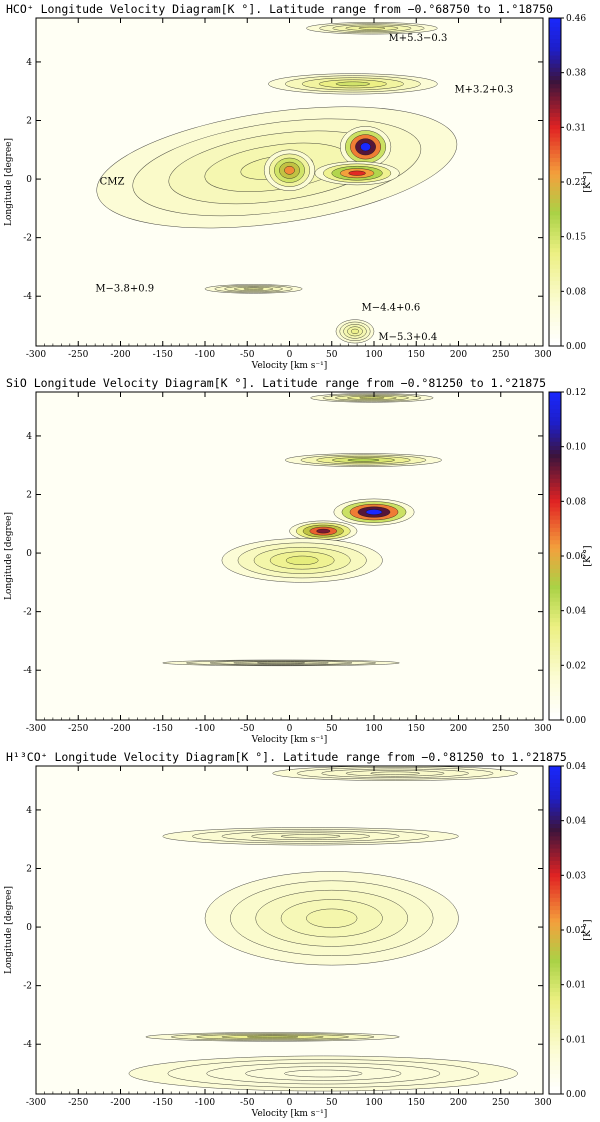  Describe the element at coordinates (120, 729) in the screenshot. I see `x-tick-label: -200` at that location.